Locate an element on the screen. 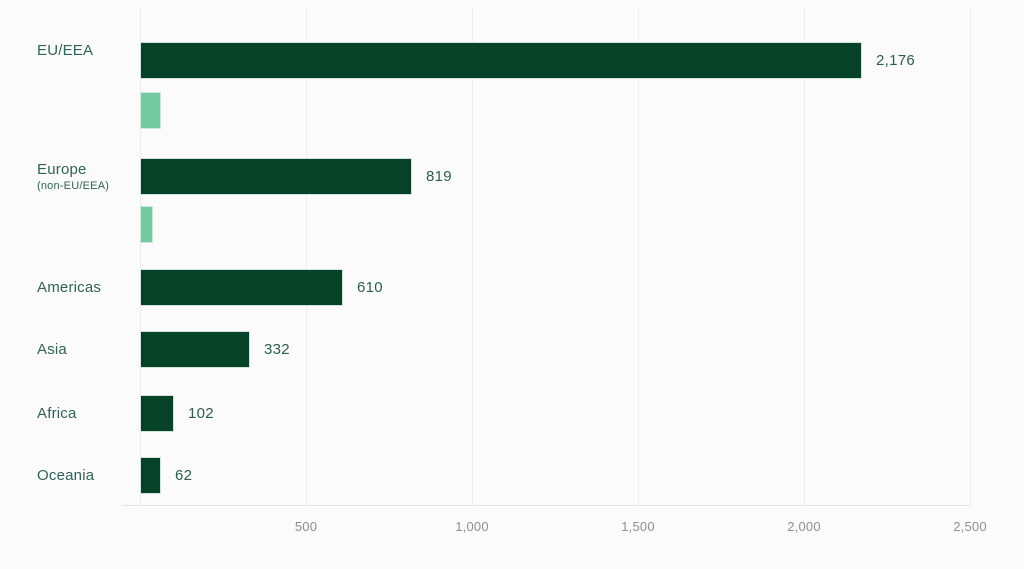 Image resolution: width=1024 pixels, height=569 pixels. bar-secondary-eu-eea is located at coordinates (150, 110).